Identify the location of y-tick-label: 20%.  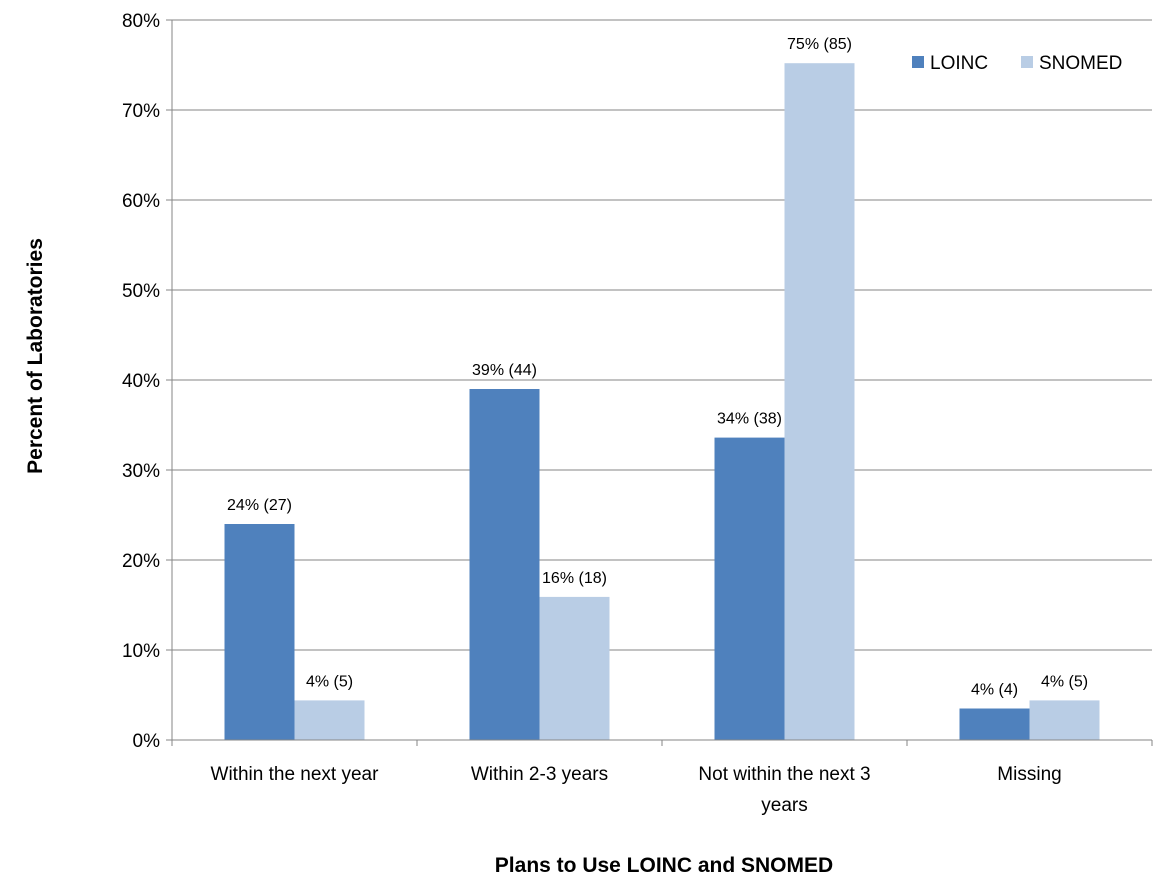
(141, 561).